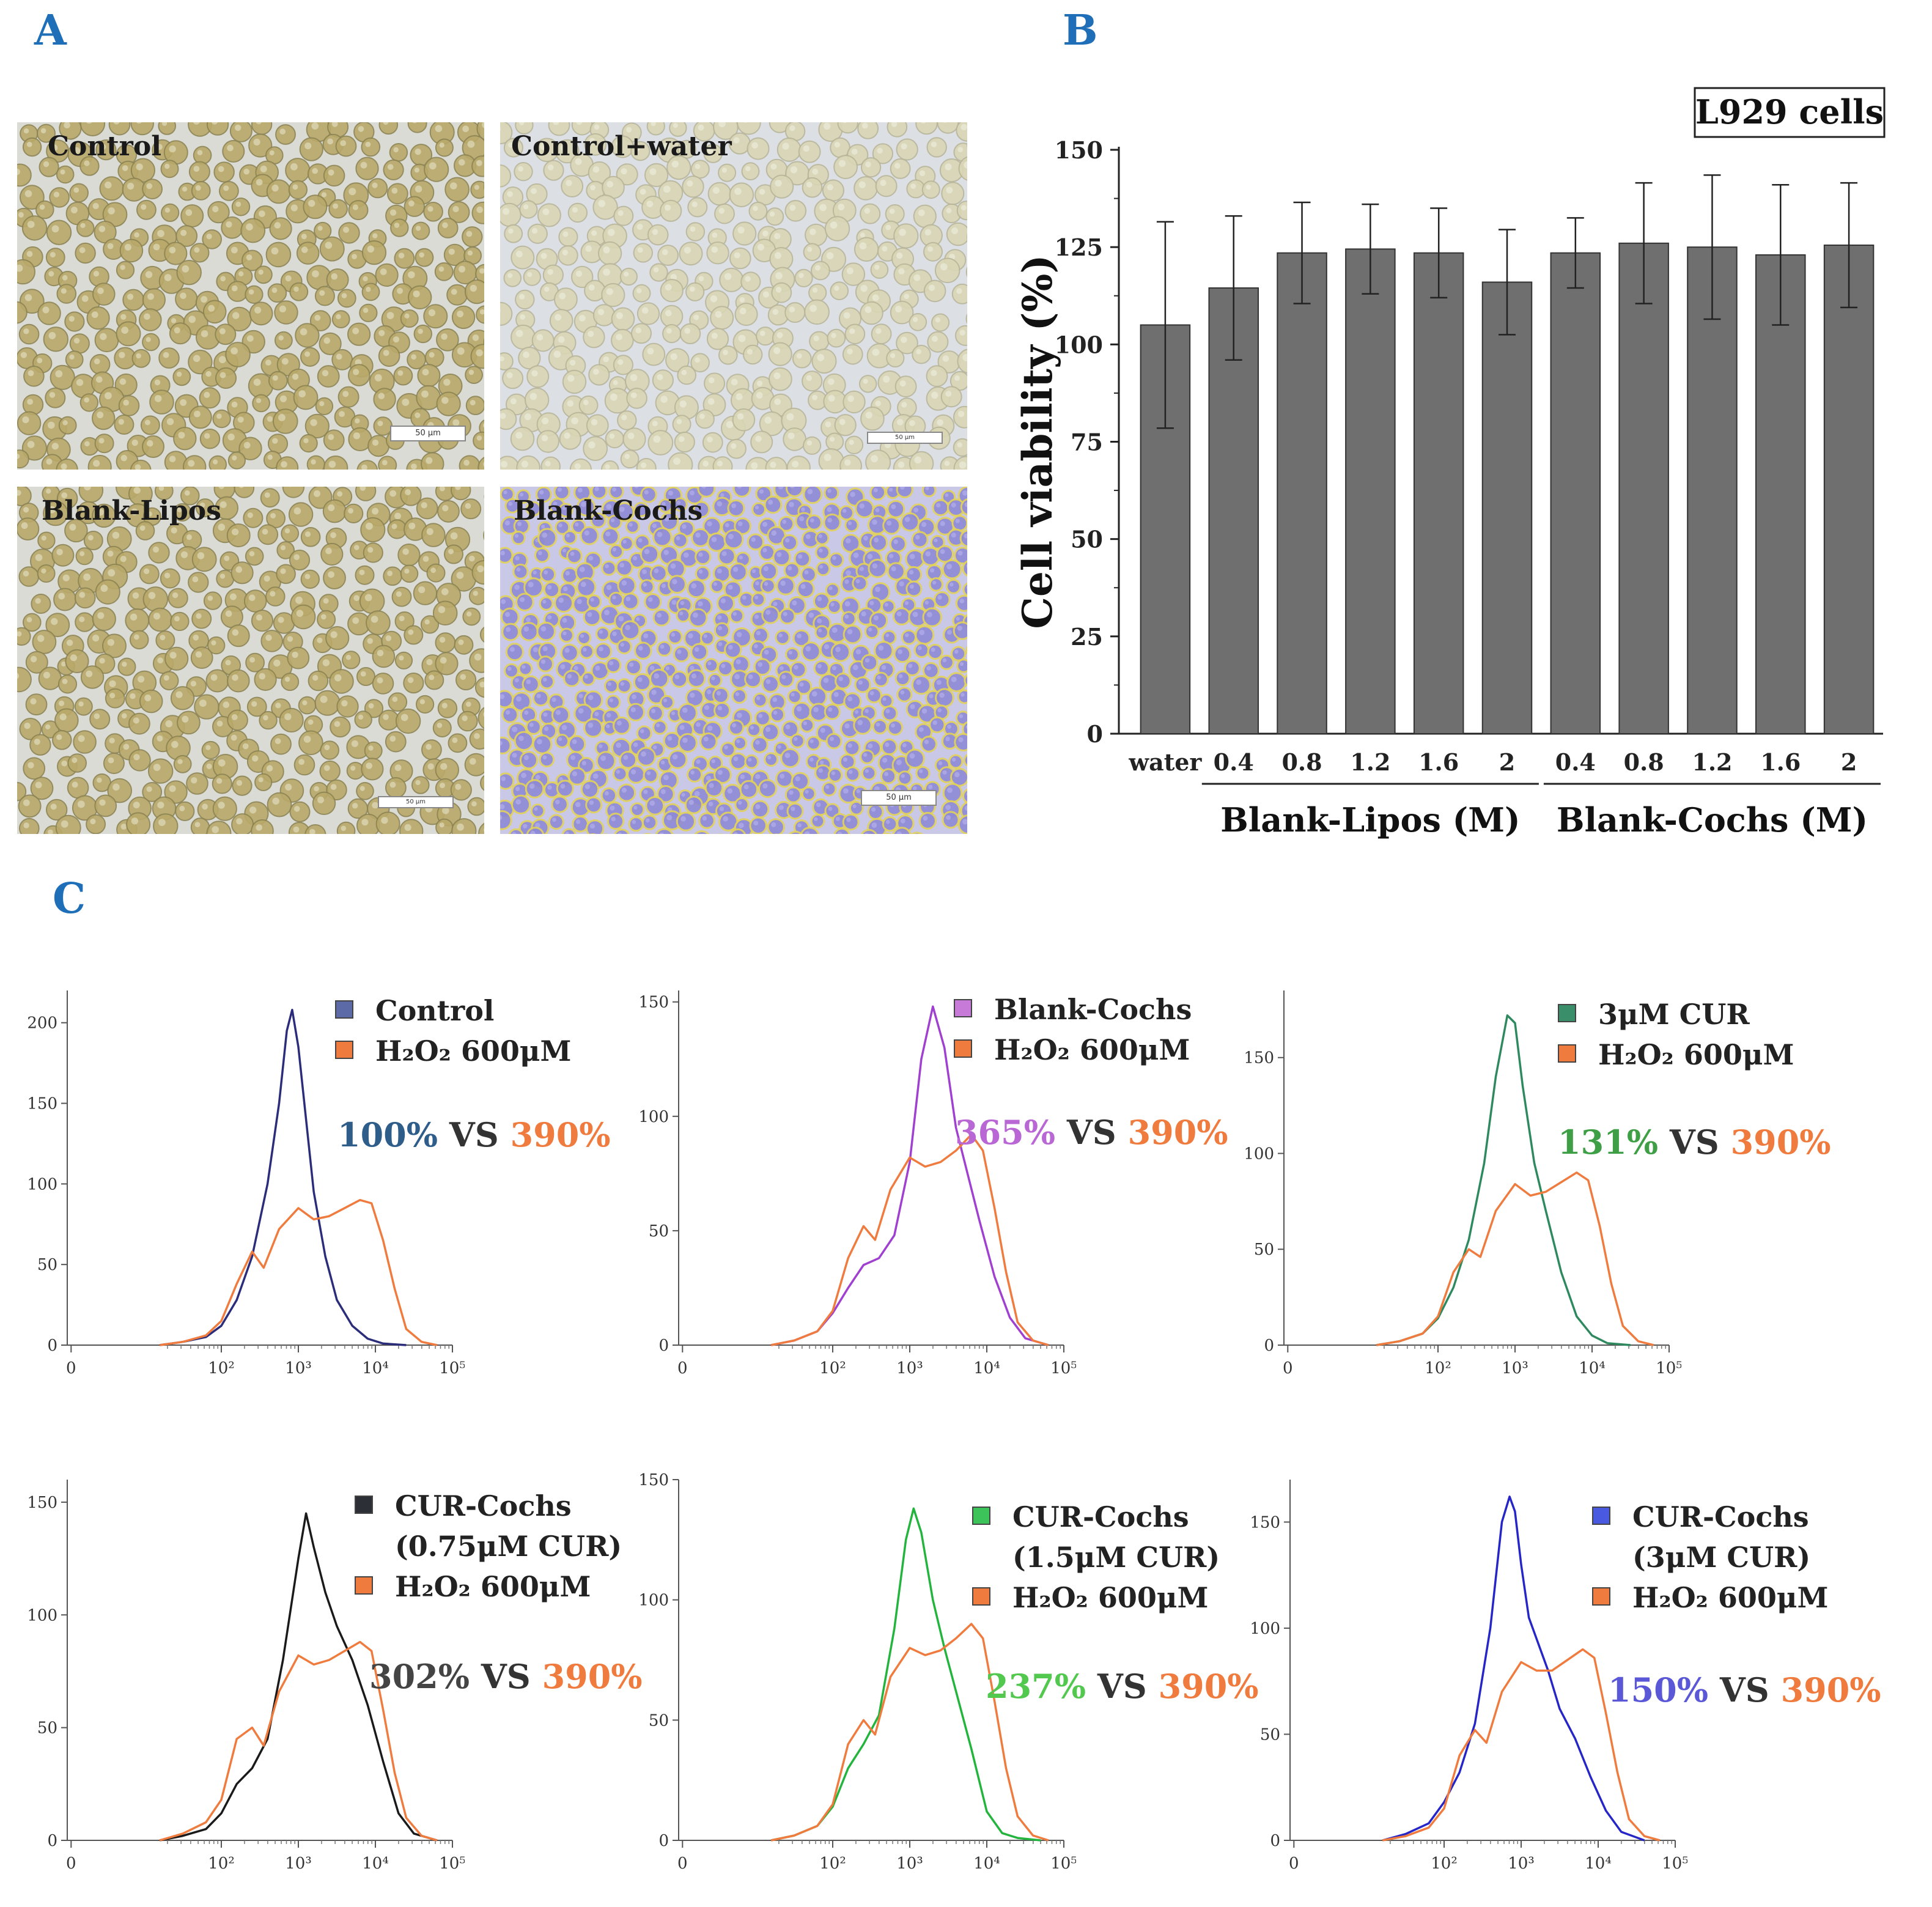 The height and width of the screenshot is (1907, 1932). I want to click on legend-item: H₂O₂ 600μM, so click(453, 1051).